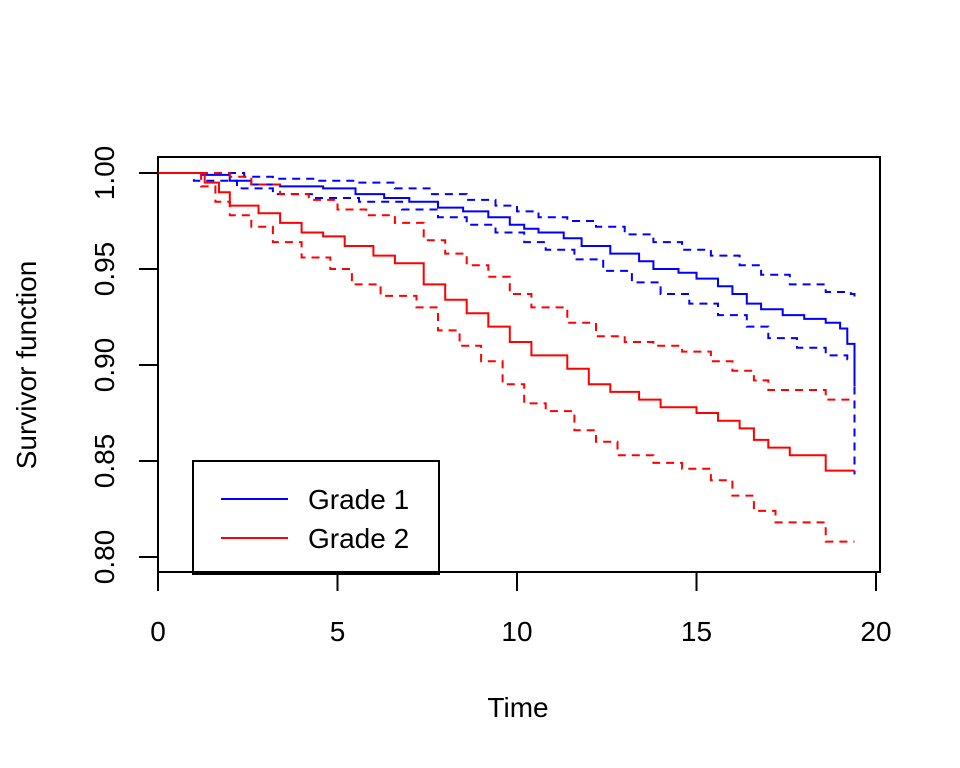 This screenshot has width=960, height=768. Describe the element at coordinates (26, 365) in the screenshot. I see `y-axis-title: Survivor function` at that location.